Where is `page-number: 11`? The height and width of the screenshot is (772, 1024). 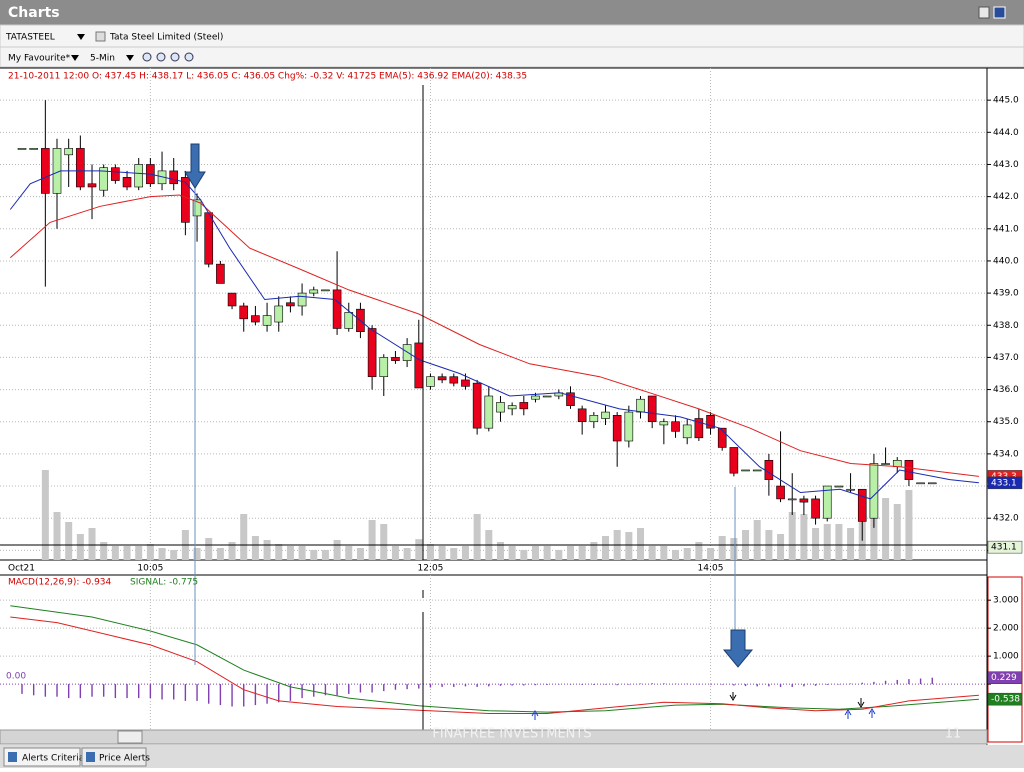 page-number: 11 is located at coordinates (953, 734).